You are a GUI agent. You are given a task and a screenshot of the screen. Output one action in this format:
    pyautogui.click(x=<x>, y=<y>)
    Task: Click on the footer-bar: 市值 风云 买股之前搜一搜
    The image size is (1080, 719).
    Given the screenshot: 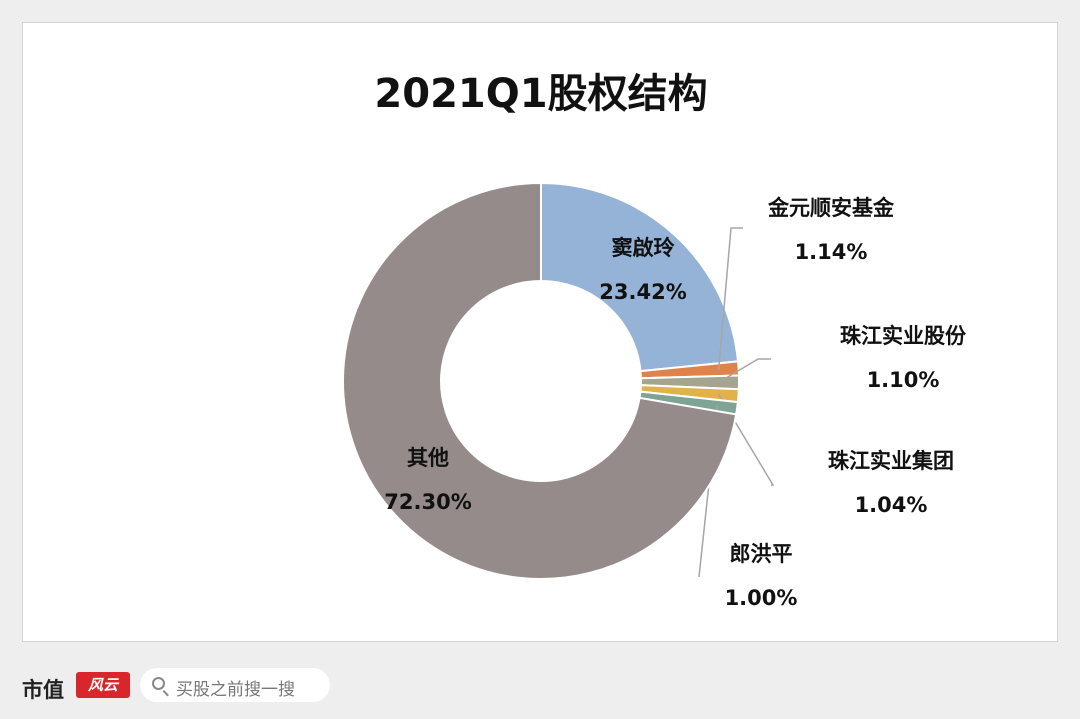 What is the action you would take?
    pyautogui.click(x=540, y=684)
    